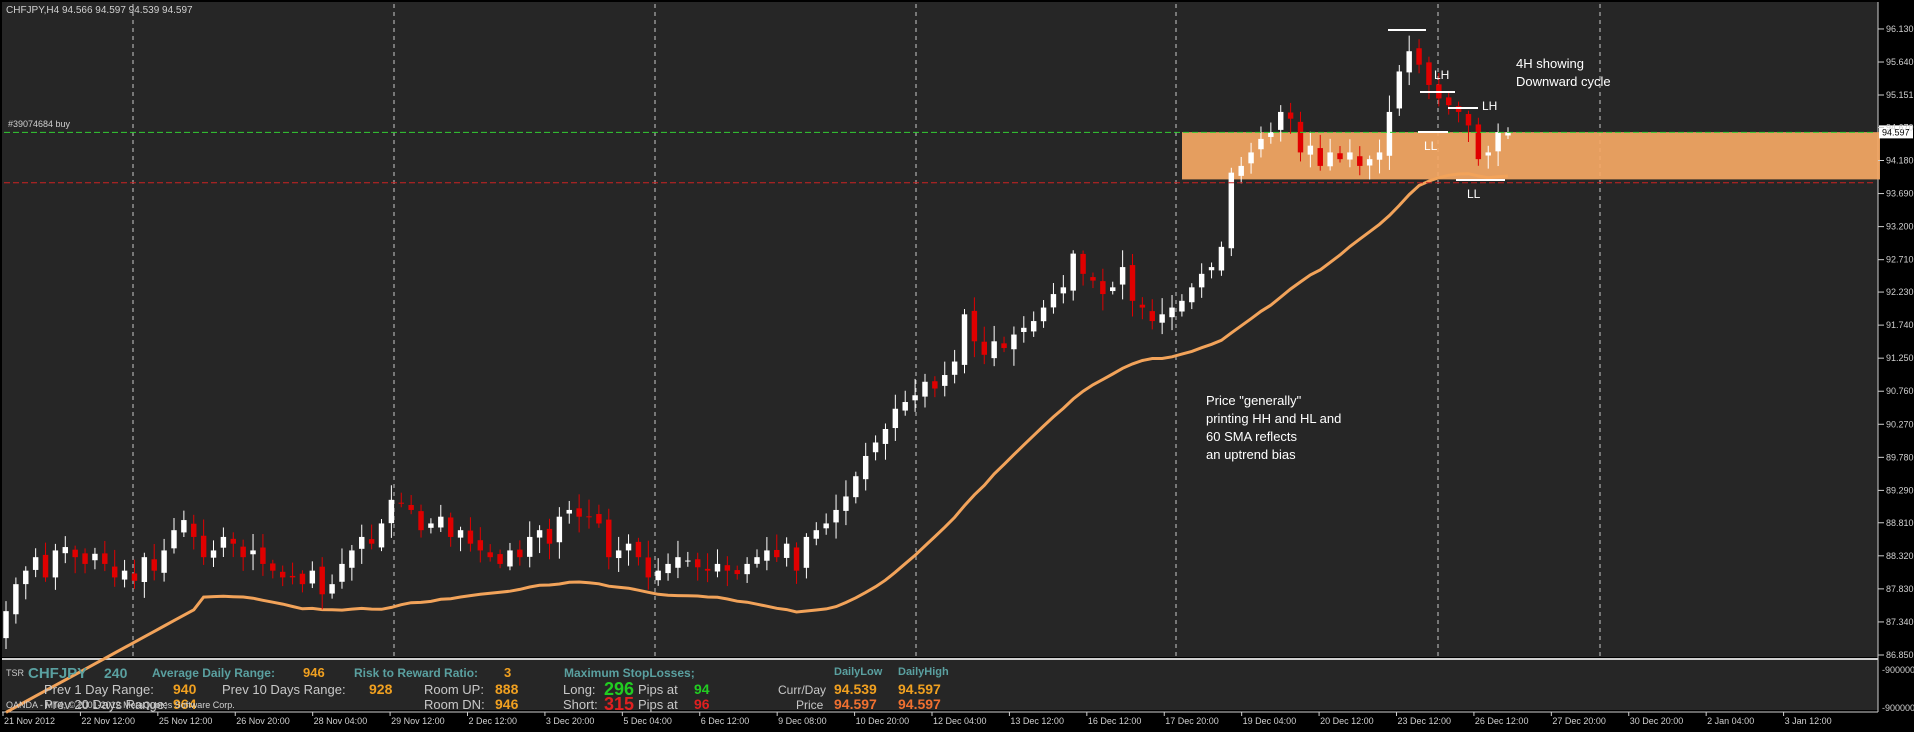  Describe the element at coordinates (507, 689) in the screenshot. I see `room-up-value: 888` at that location.